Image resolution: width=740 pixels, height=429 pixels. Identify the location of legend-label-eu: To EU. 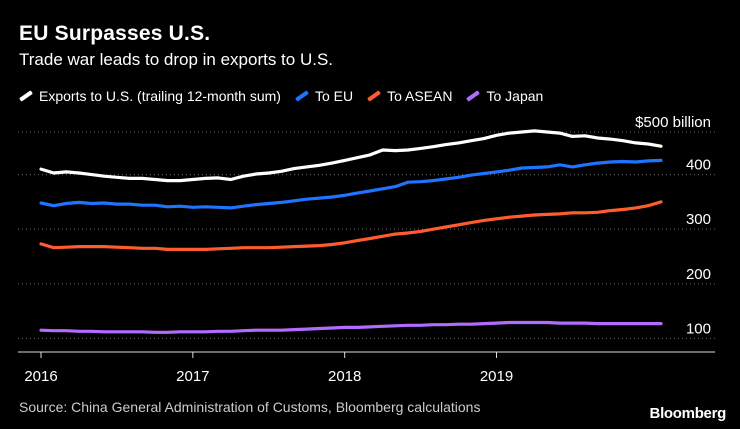
(334, 96).